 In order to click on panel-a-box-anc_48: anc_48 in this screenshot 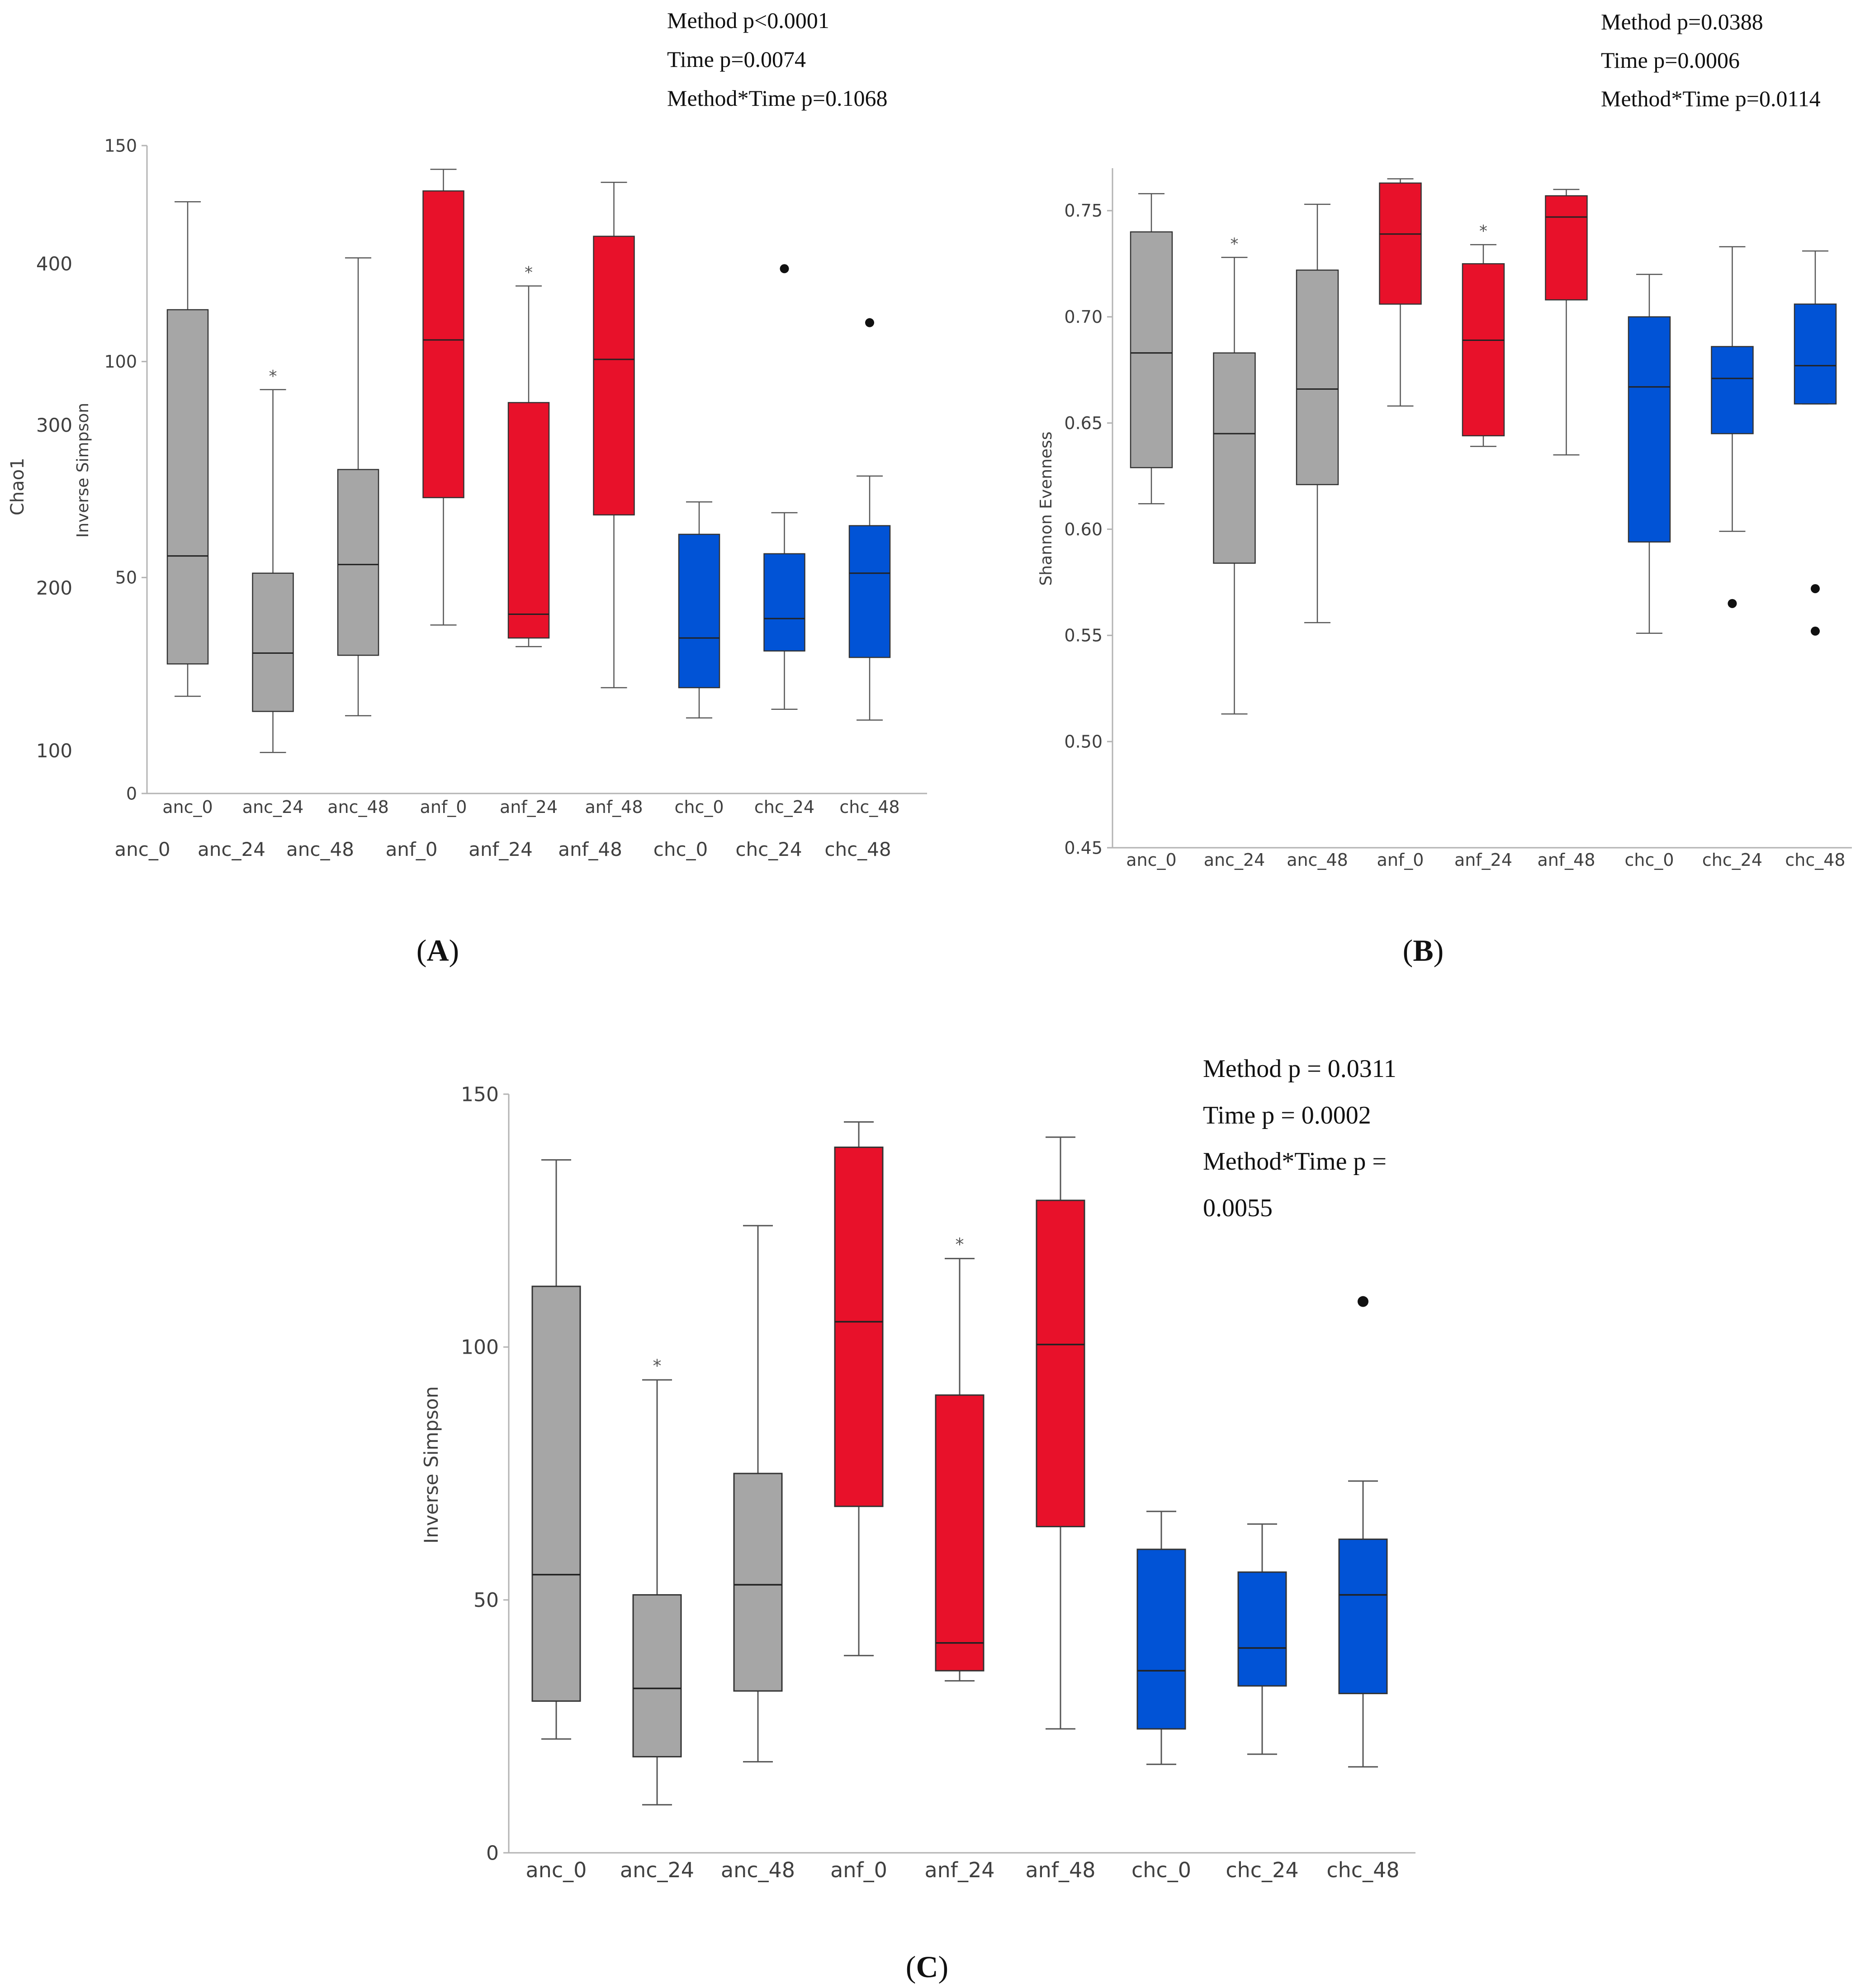, I will do `click(358, 537)`.